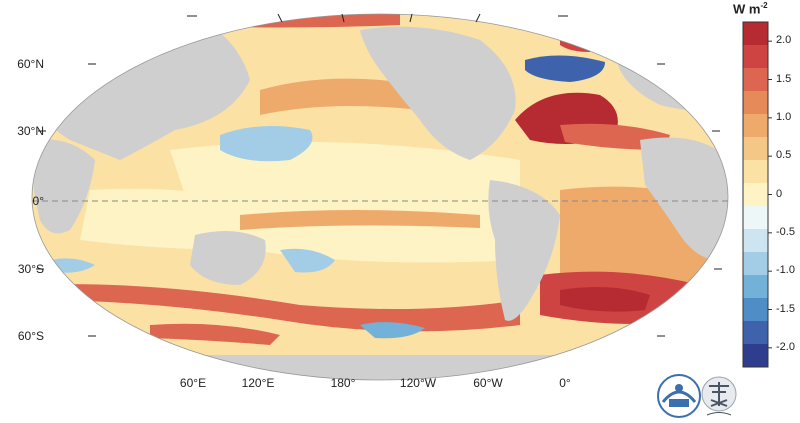 The height and width of the screenshot is (423, 800). What do you see at coordinates (438, 93) in the screenshot?
I see `north-america` at bounding box center [438, 93].